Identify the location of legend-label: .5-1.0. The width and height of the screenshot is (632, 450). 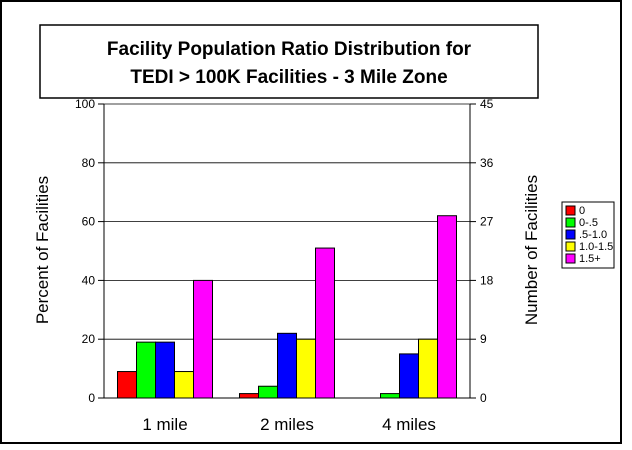
(593, 235).